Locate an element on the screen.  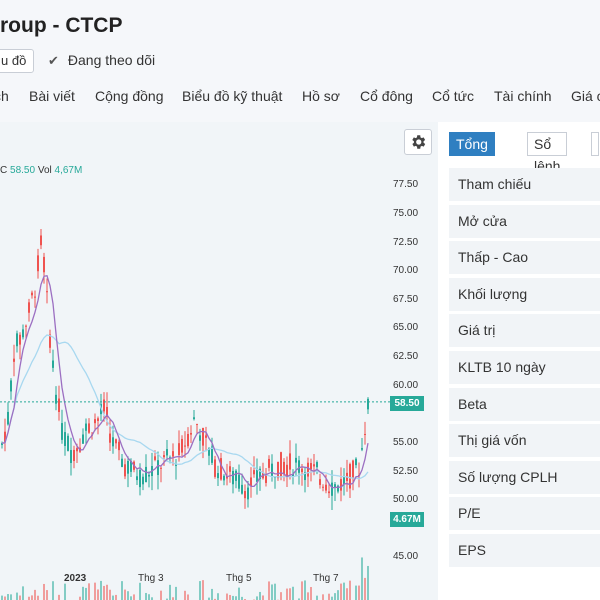
y-tick: 45.00 is located at coordinates (406, 556).